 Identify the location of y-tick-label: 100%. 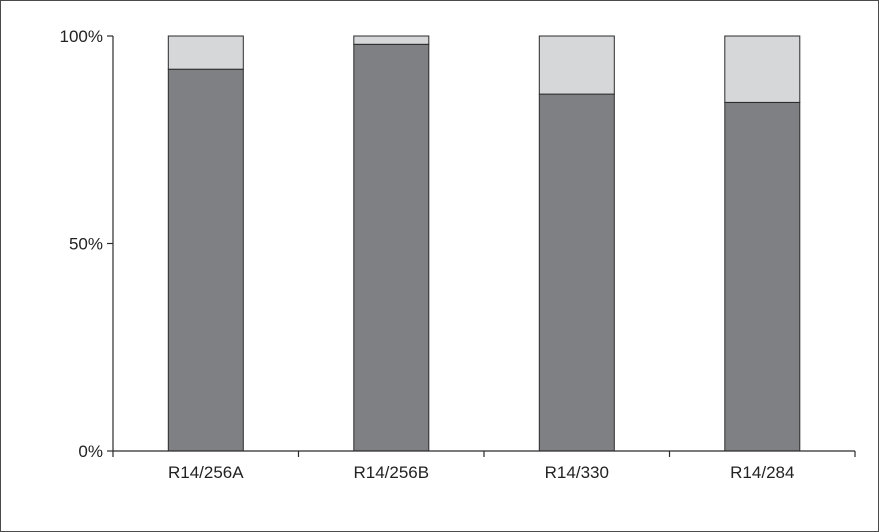
(81, 36).